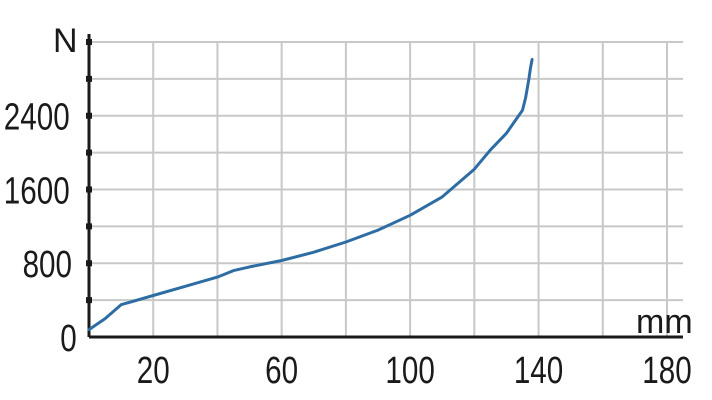  What do you see at coordinates (68, 339) in the screenshot?
I see `y-tick-label: 0` at bounding box center [68, 339].